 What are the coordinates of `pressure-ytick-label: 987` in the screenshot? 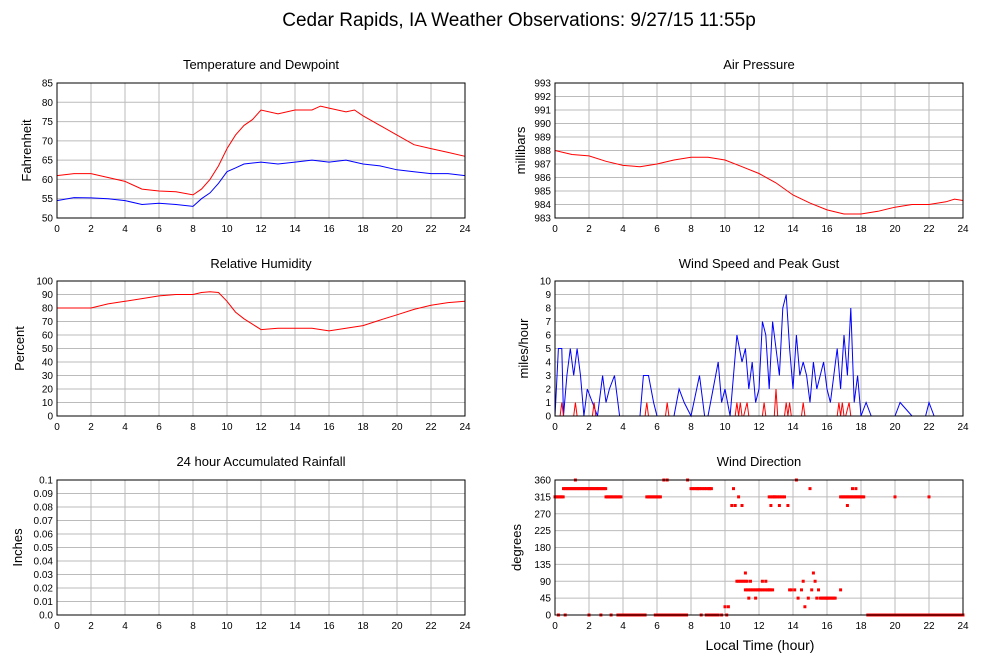 It's located at (542, 165).